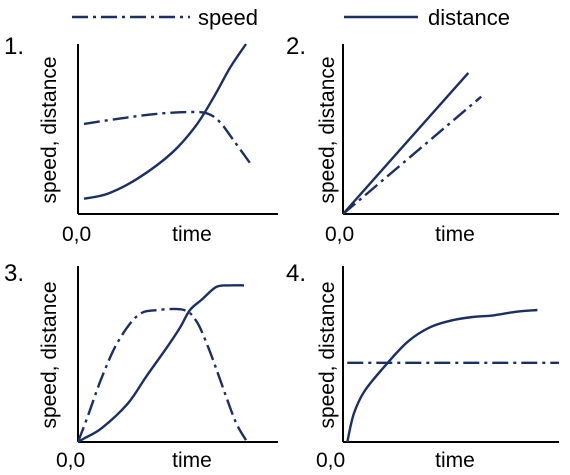  Describe the element at coordinates (455, 234) in the screenshot. I see `panel-2-xlabel: time` at that location.